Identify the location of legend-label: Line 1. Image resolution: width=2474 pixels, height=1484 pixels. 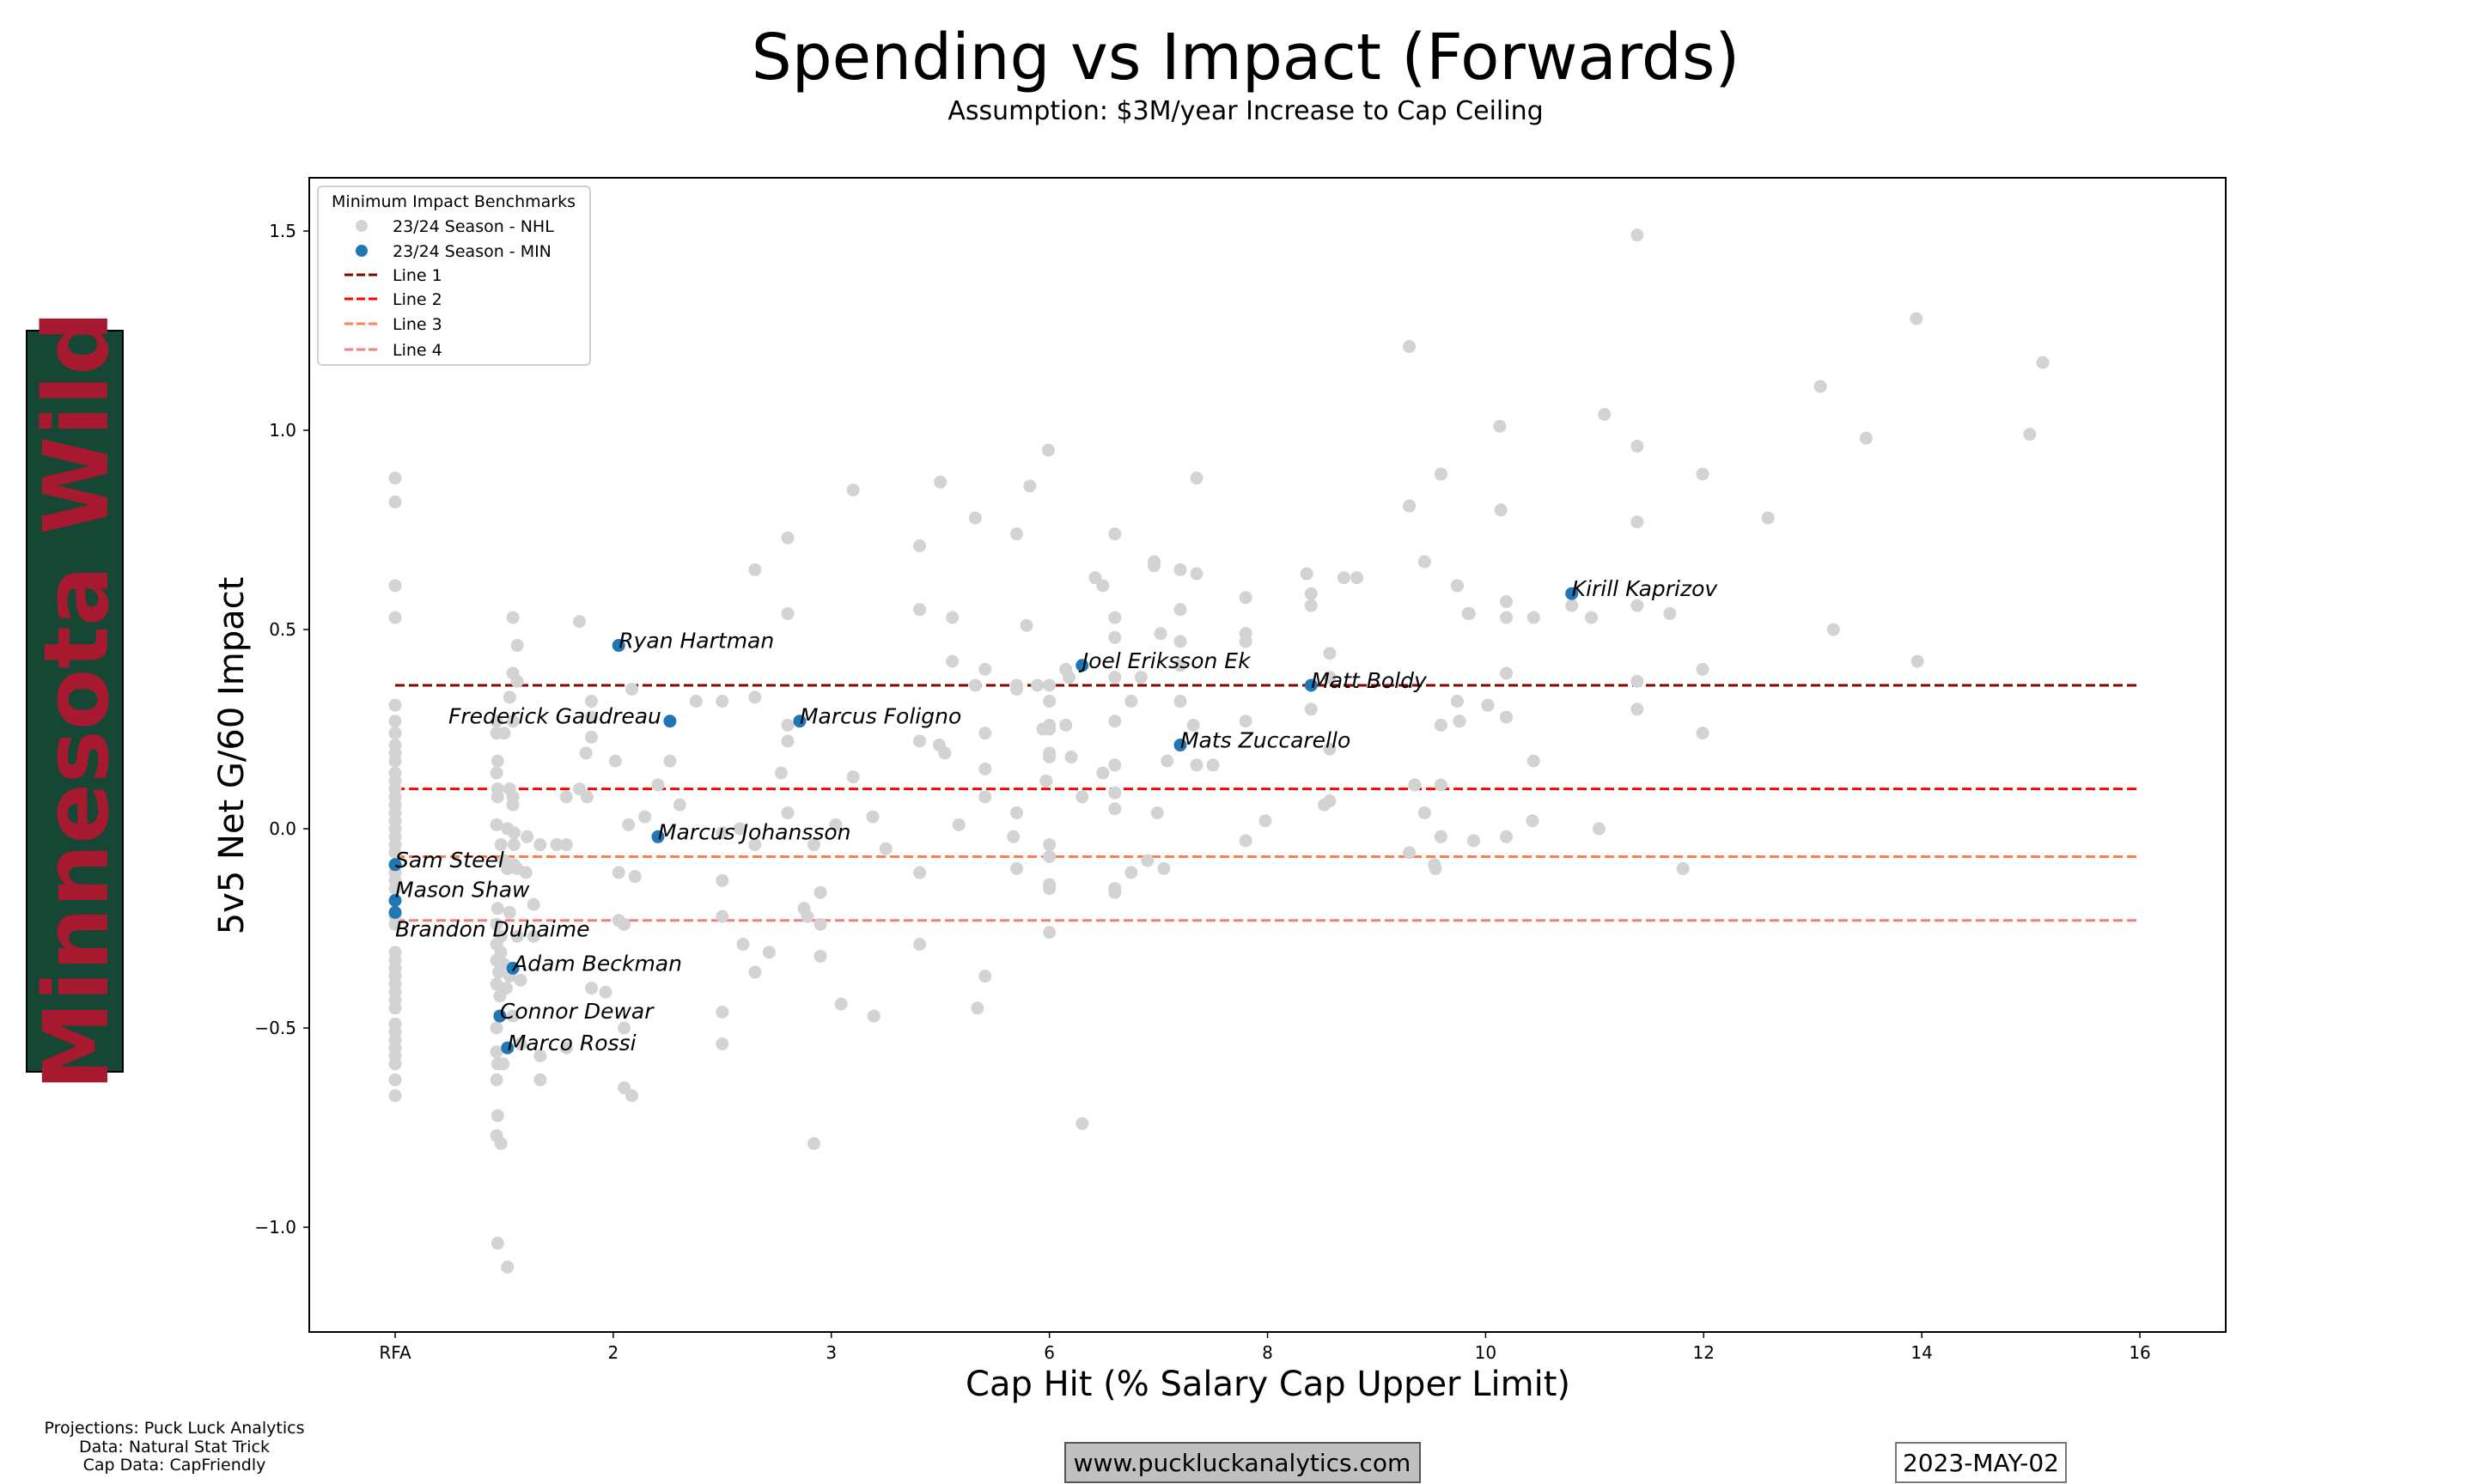
(417, 275).